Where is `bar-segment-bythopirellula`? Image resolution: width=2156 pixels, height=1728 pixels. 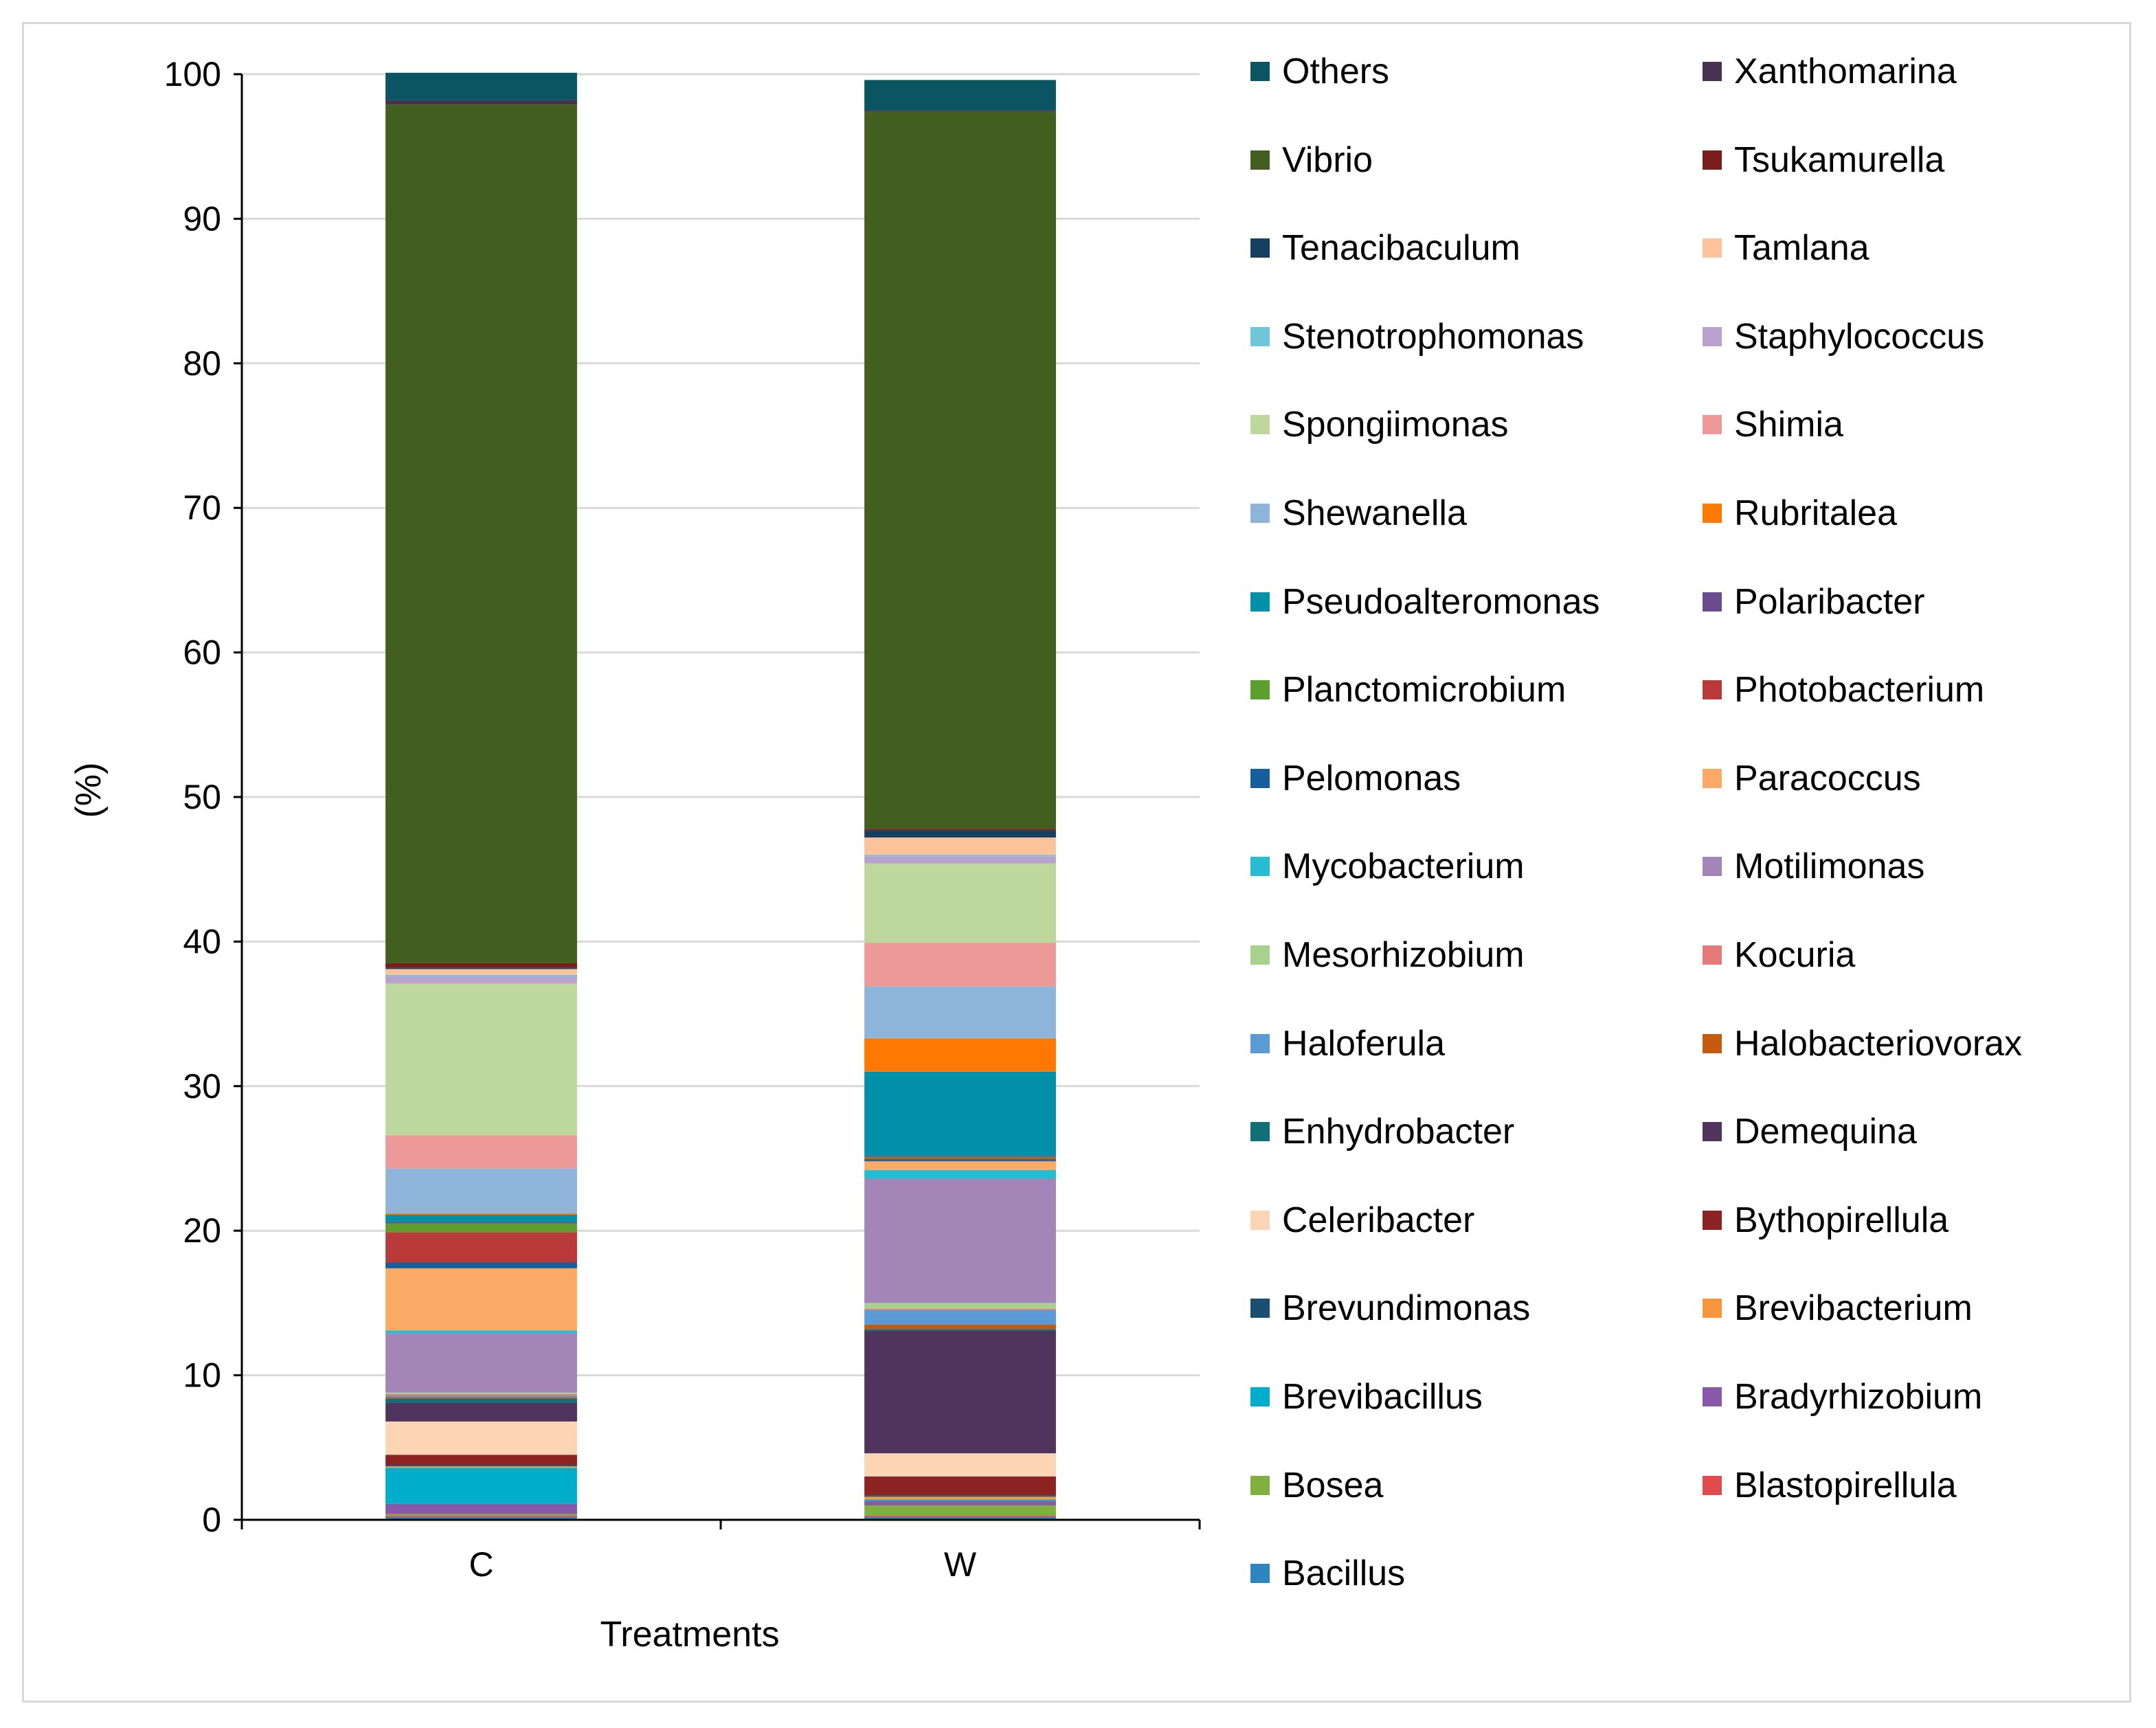 bar-segment-bythopirellula is located at coordinates (481, 1460).